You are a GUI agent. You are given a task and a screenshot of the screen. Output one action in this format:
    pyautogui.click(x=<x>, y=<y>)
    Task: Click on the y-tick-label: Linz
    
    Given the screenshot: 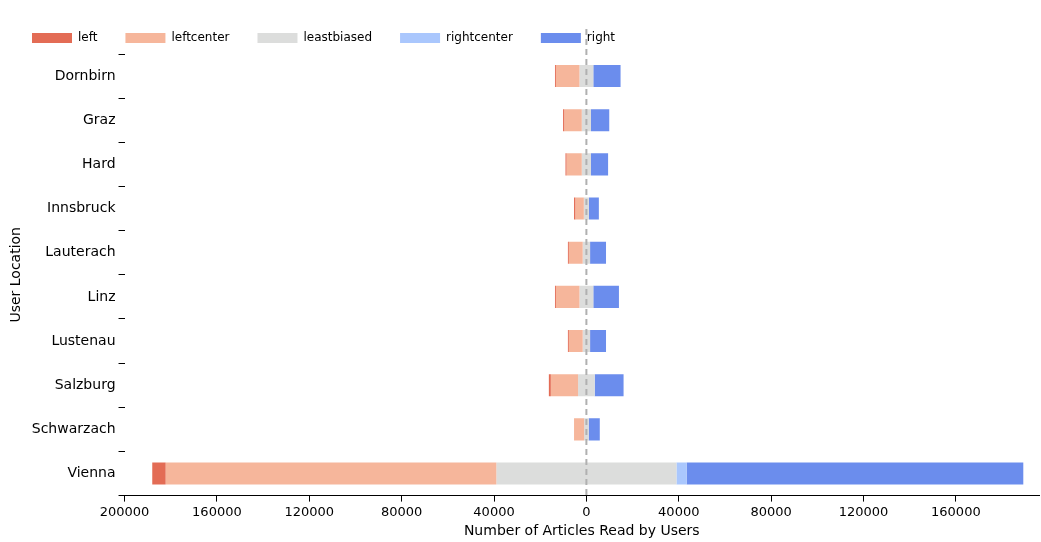 What is the action you would take?
    pyautogui.click(x=101, y=295)
    